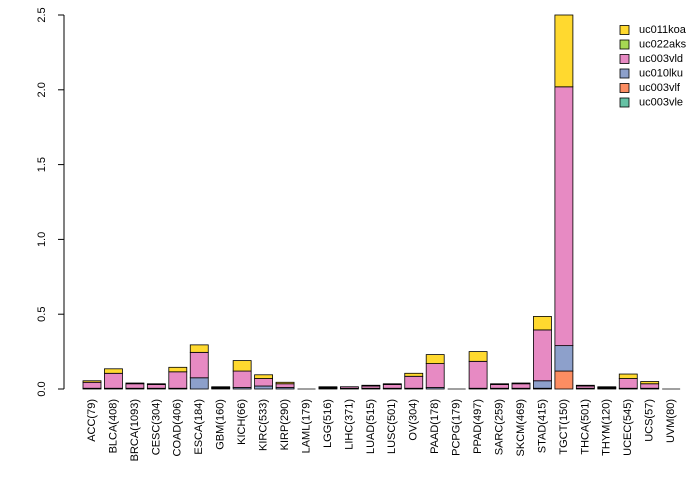  What do you see at coordinates (178, 427) in the screenshot?
I see `x-tick-label: COAD(406)` at bounding box center [178, 427].